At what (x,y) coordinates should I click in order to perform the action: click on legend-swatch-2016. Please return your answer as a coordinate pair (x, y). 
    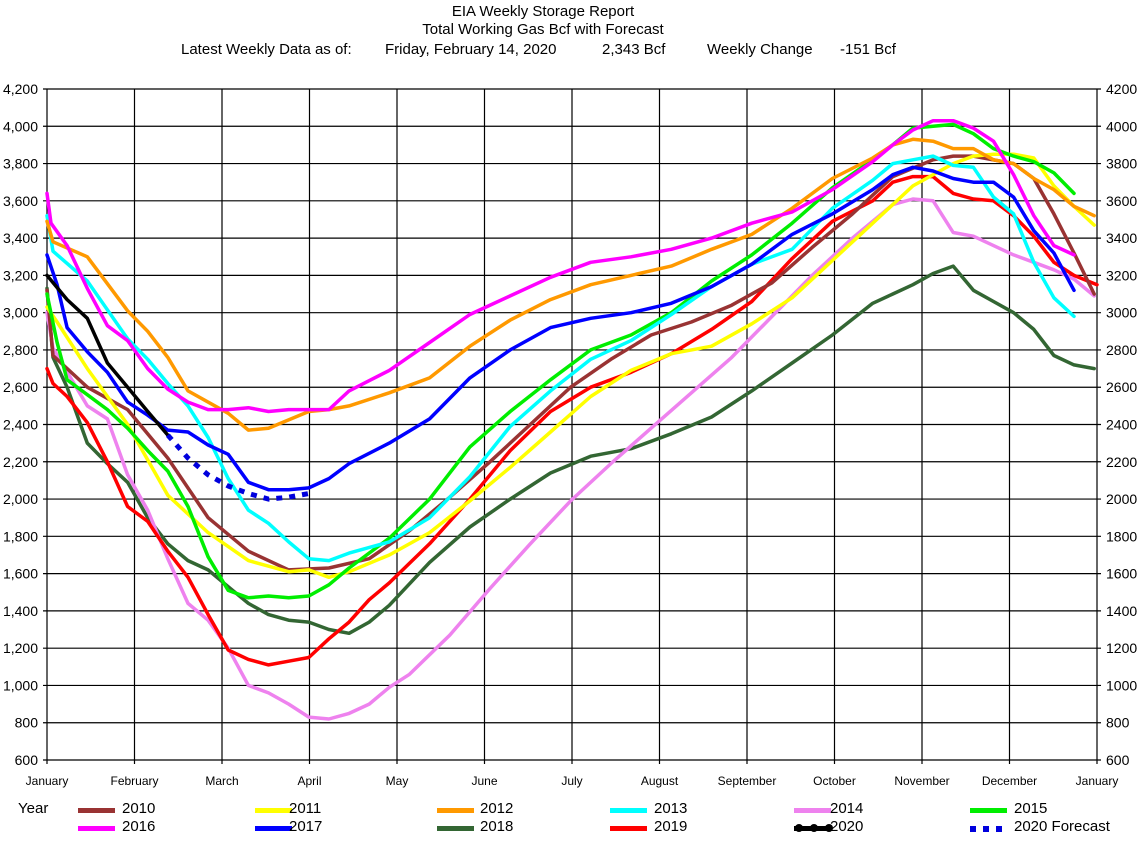
    Looking at the image, I should click on (96, 828).